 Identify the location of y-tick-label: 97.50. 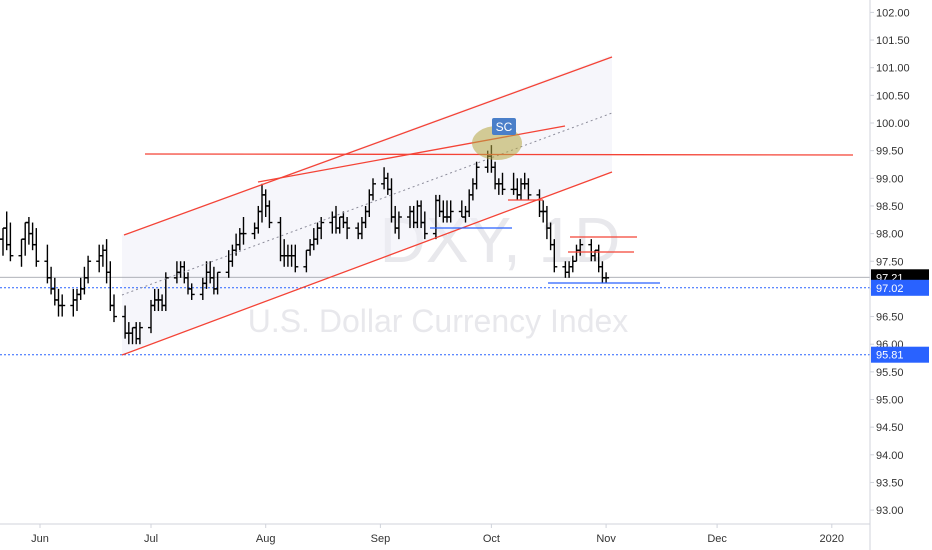
(890, 262).